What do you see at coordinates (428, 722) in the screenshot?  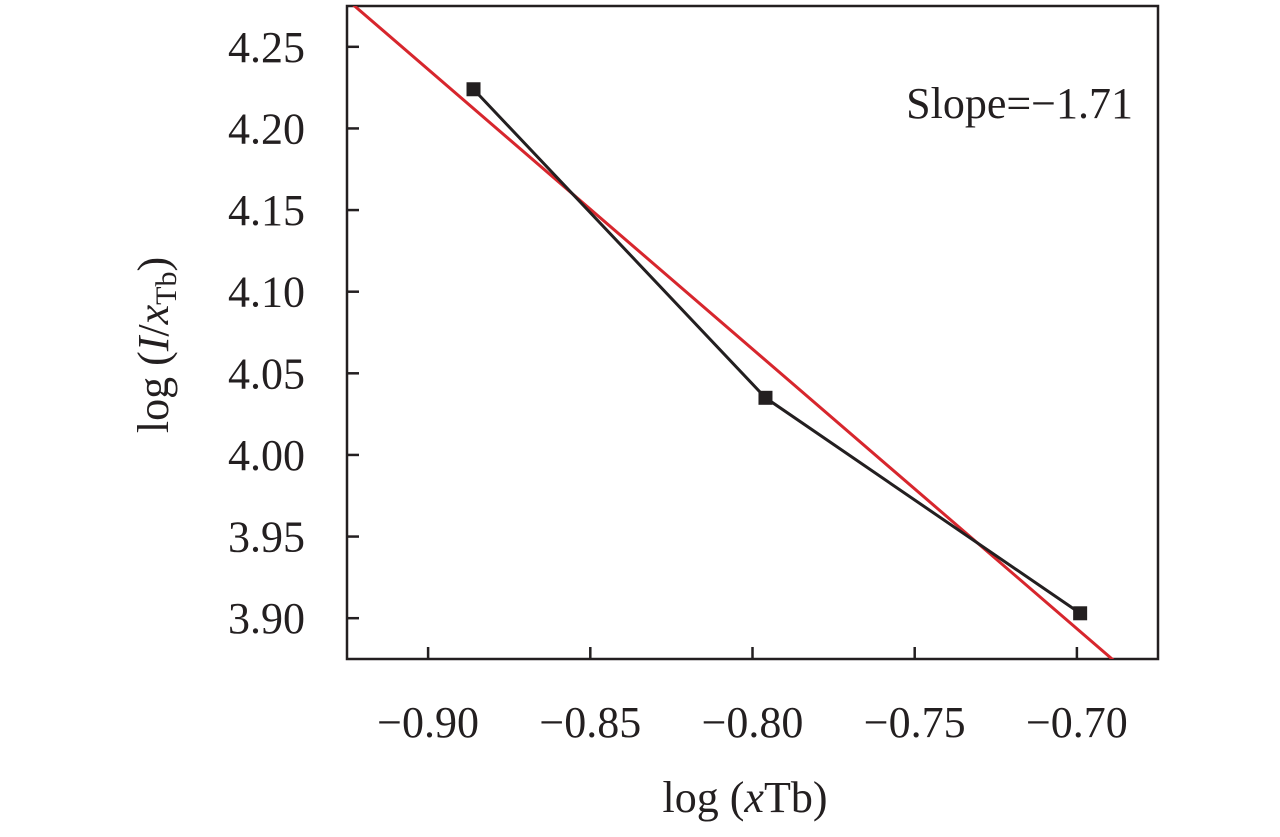 I see `x-tick-label: −0.90` at bounding box center [428, 722].